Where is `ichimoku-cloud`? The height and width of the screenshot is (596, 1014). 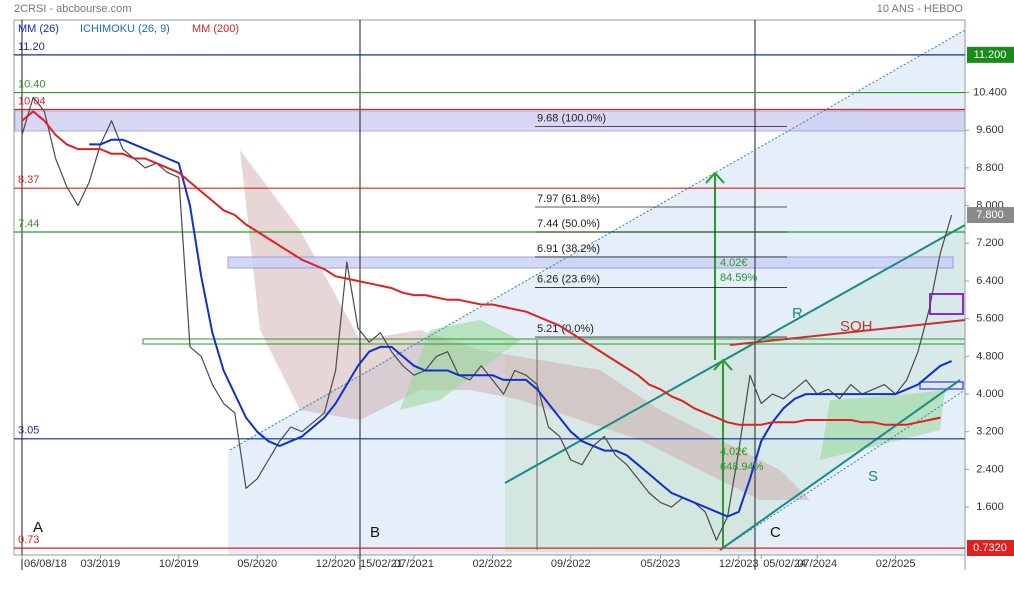 ichimoku-cloud is located at coordinates (460, 365).